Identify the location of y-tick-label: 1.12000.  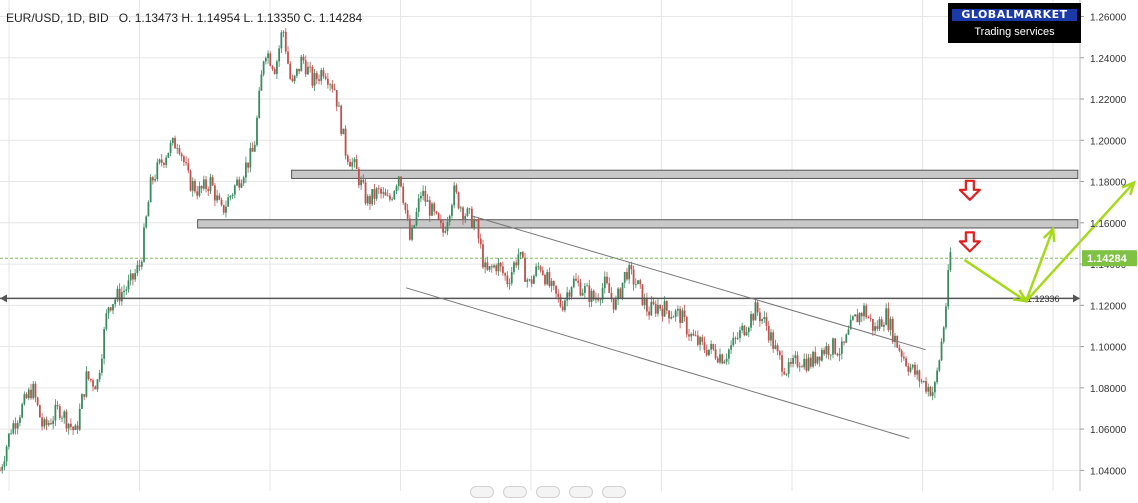
(1108, 306).